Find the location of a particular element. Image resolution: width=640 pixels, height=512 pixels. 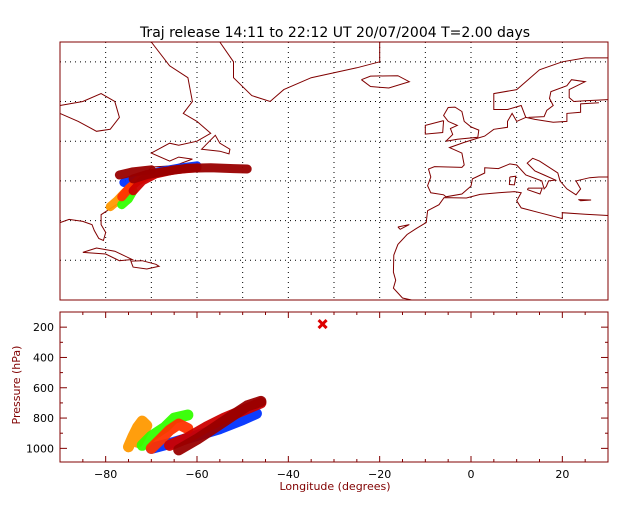

marker-stroke is located at coordinates (322, 324).